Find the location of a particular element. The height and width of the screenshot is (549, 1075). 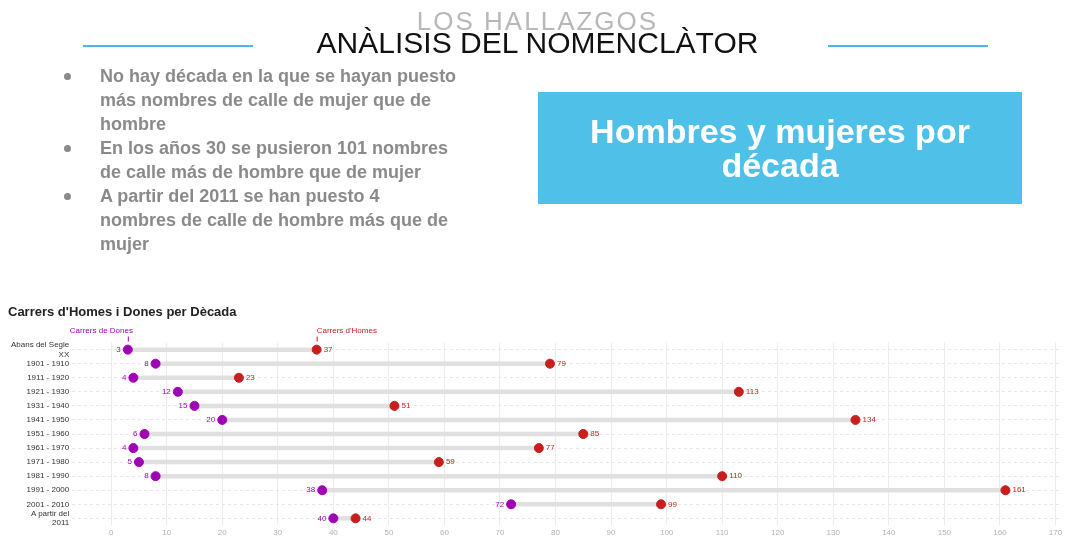

y-tick-label: 1941 - 1950 is located at coordinates (48, 420).